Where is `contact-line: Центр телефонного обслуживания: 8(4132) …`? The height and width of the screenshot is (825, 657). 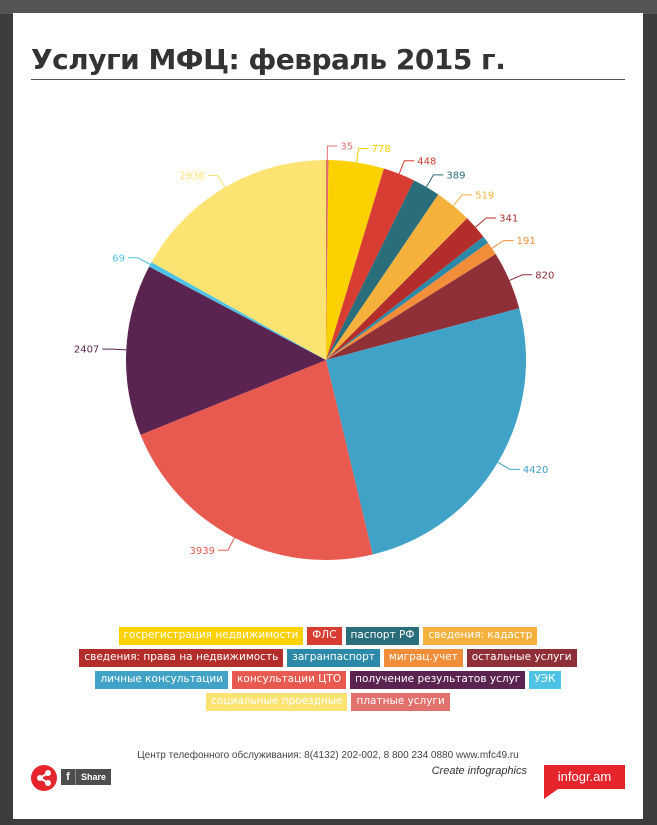
contact-line: Центр телефонного обслуживания: 8(4132) … is located at coordinates (328, 755).